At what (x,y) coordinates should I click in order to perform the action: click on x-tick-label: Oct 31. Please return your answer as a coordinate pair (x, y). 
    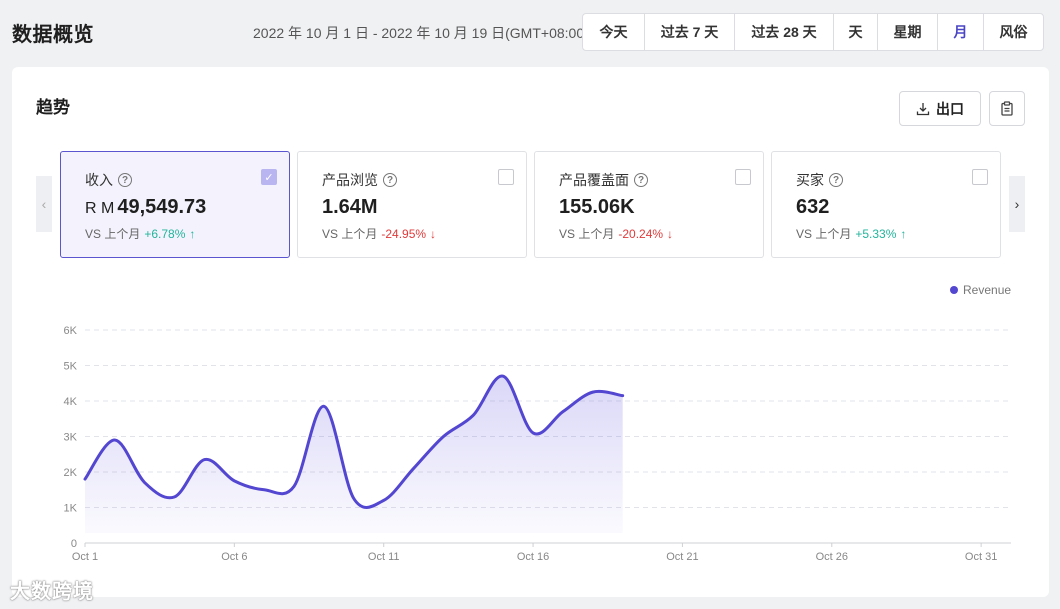
    Looking at the image, I should click on (981, 557).